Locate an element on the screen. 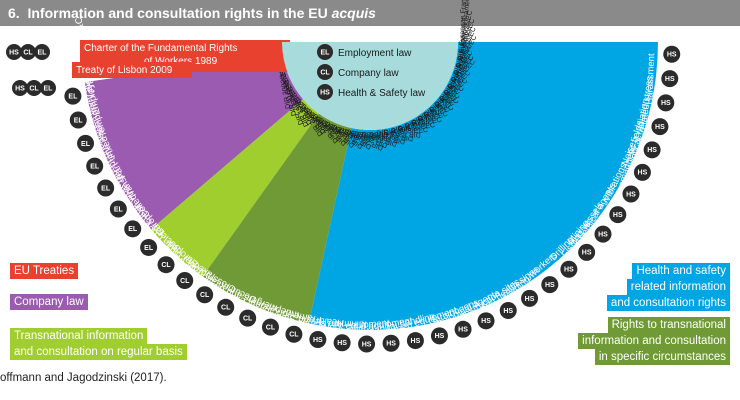 This screenshot has width=740, height=400. legend-badge-code: CL is located at coordinates (325, 72).